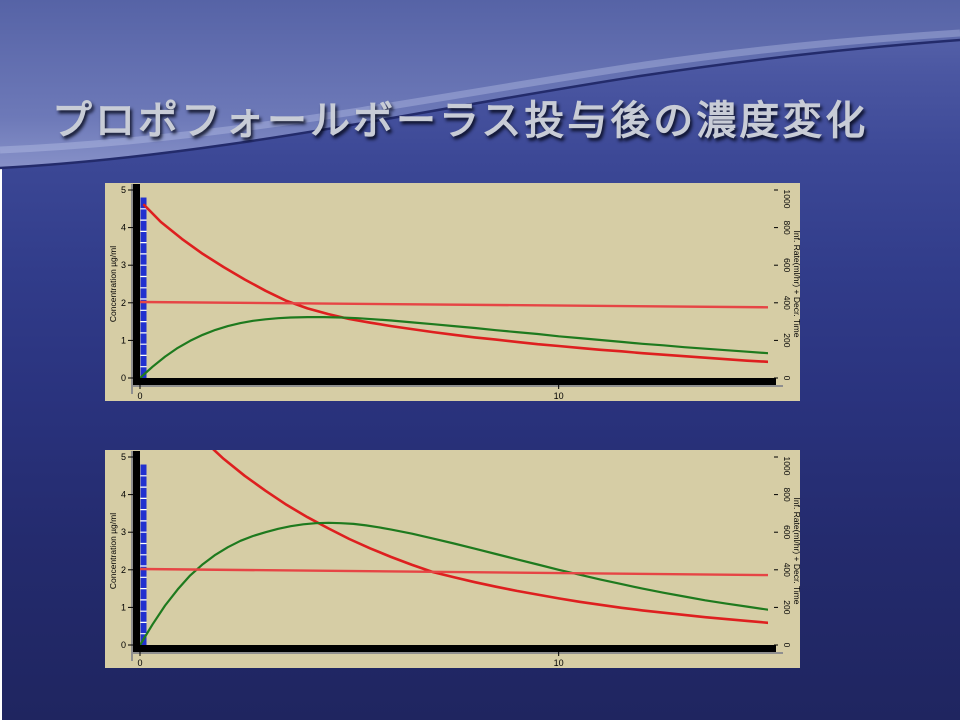 This screenshot has height=720, width=960. I want to click on slide-title: プロポフォールボーラス投与後の濃度変化, so click(460, 121).